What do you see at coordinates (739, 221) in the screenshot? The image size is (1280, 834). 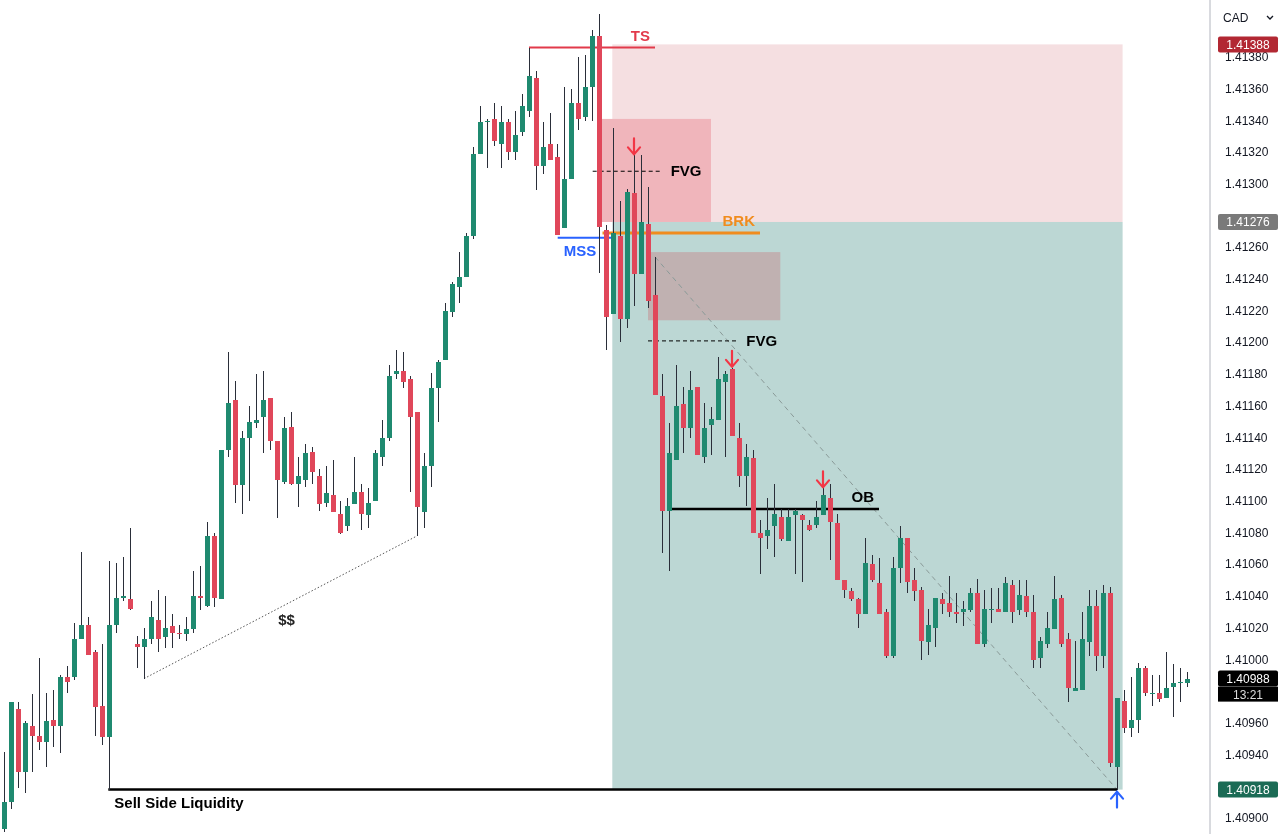 I see `ref-line-label: BRK` at bounding box center [739, 221].